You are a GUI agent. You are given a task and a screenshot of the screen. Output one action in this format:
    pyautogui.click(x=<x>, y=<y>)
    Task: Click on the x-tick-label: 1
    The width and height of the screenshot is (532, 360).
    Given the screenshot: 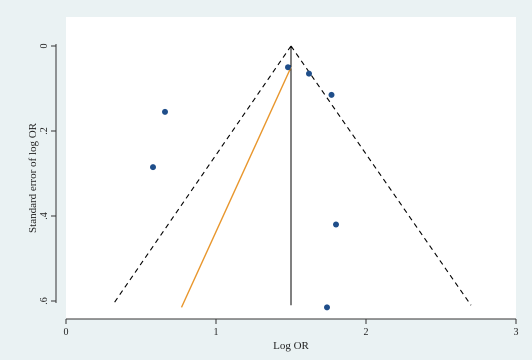 What is the action you would take?
    pyautogui.click(x=216, y=332)
    